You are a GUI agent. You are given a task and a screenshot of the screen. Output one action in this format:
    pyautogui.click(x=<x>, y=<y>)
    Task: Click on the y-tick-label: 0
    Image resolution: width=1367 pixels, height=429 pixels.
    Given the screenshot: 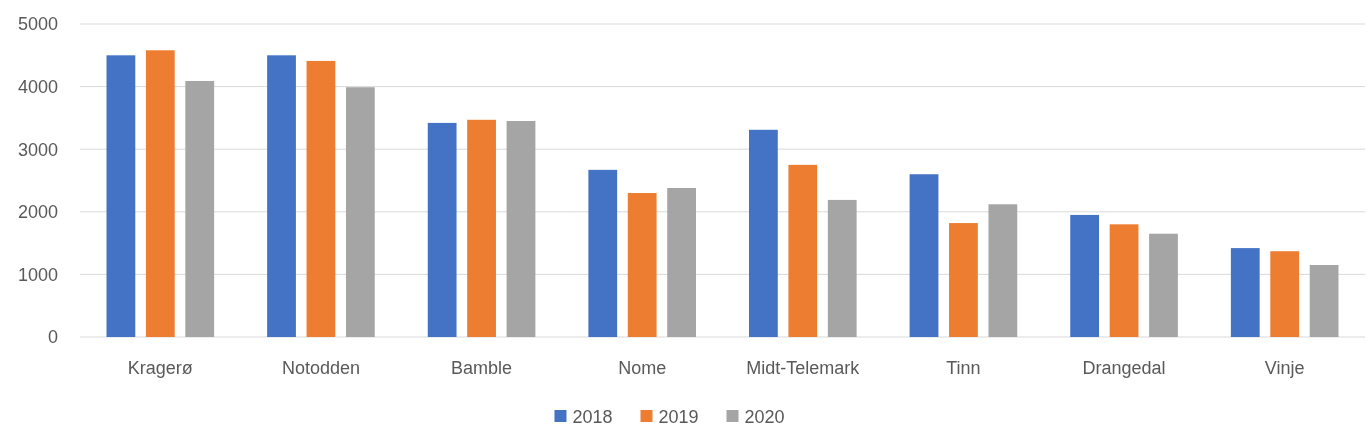 What is the action you would take?
    pyautogui.click(x=52, y=337)
    